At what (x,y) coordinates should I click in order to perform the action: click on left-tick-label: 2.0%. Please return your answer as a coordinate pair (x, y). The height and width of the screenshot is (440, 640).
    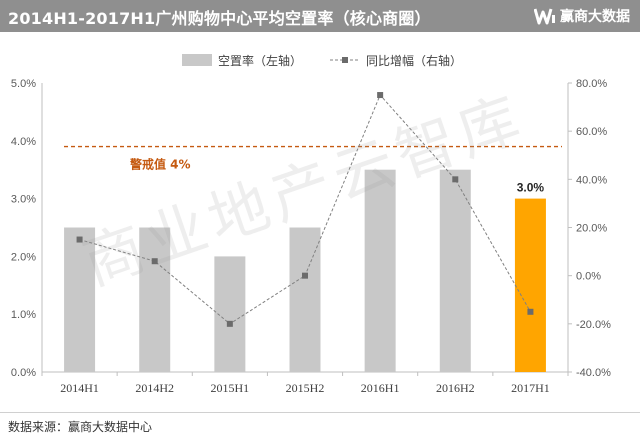
    Looking at the image, I should click on (23, 257).